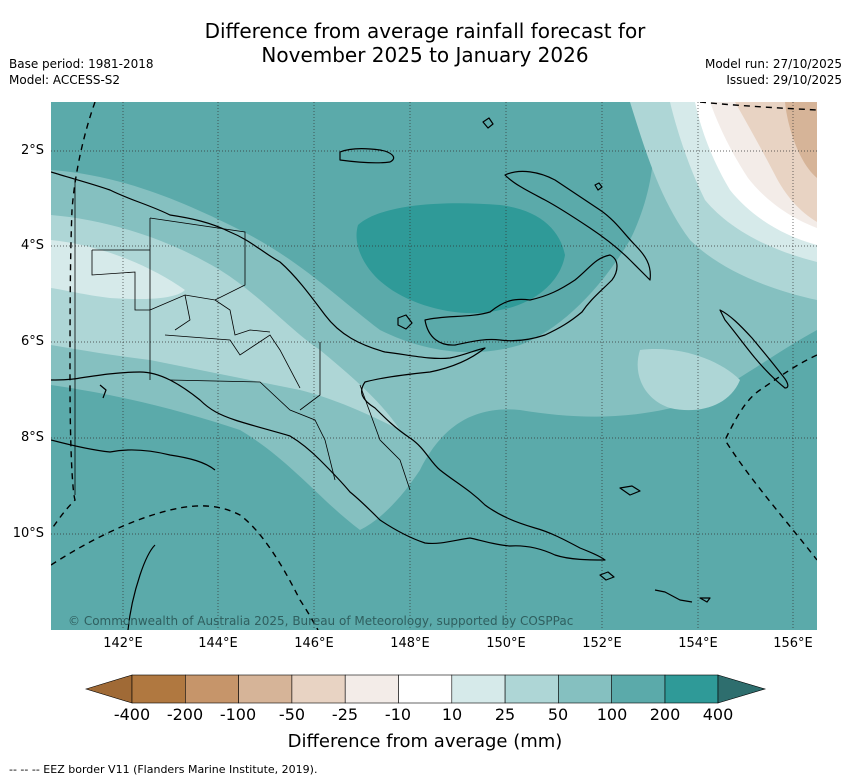 The width and height of the screenshot is (850, 781). What do you see at coordinates (65, 80) in the screenshot?
I see `model-name: Model: ACCESS-S2` at bounding box center [65, 80].